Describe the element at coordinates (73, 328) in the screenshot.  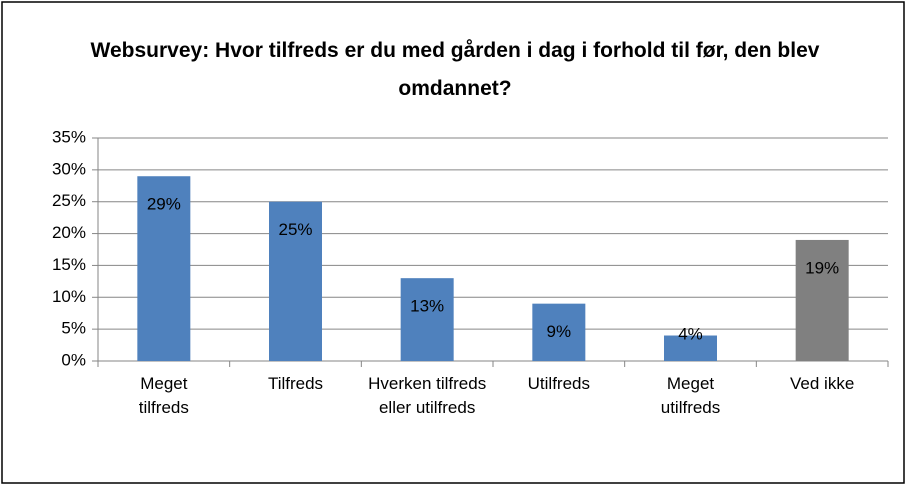
I see `y-tick-label: 5%` at that location.